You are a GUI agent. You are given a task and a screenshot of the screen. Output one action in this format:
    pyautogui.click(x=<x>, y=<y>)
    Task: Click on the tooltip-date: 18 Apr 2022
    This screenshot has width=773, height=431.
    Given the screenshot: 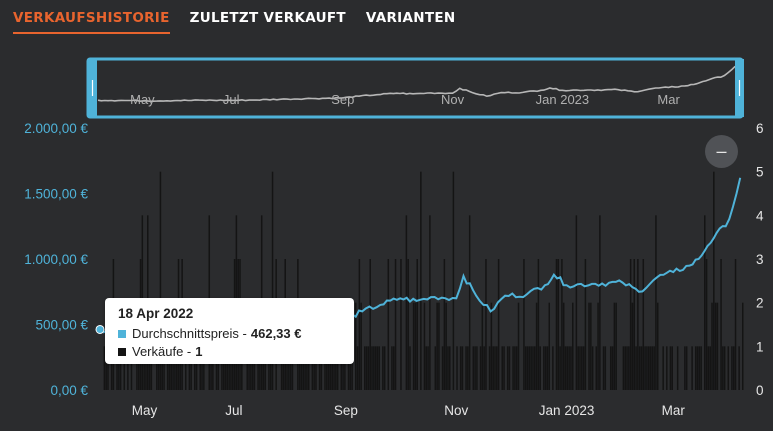 What is the action you would take?
    pyautogui.click(x=156, y=313)
    